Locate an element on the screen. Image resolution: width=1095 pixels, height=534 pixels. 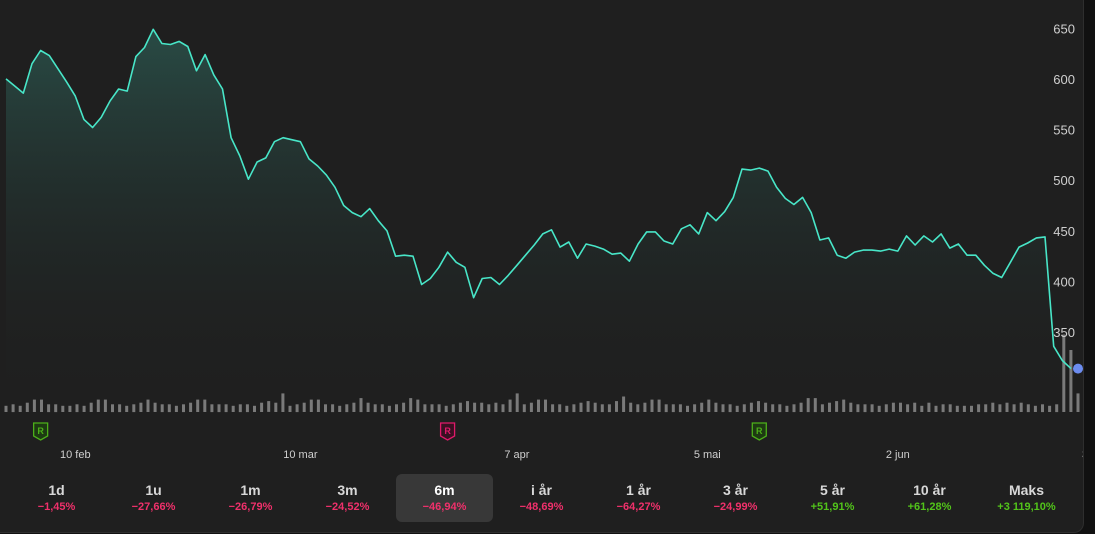
y-tick-label: 400 is located at coordinates (1064, 282).